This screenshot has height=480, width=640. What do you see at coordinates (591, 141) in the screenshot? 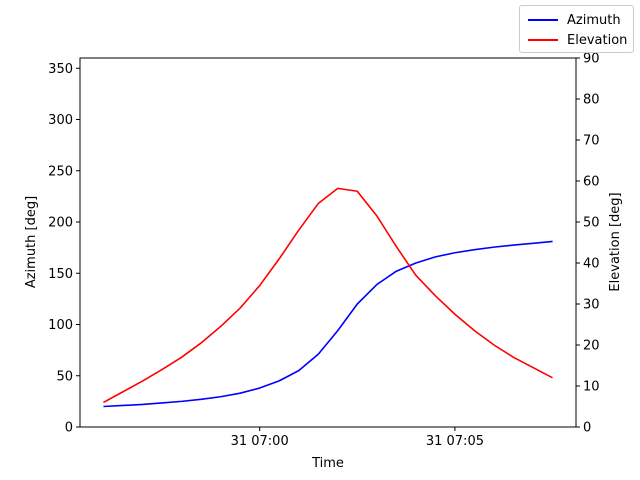
I see `y-right-tick-label: 70` at bounding box center [591, 141].